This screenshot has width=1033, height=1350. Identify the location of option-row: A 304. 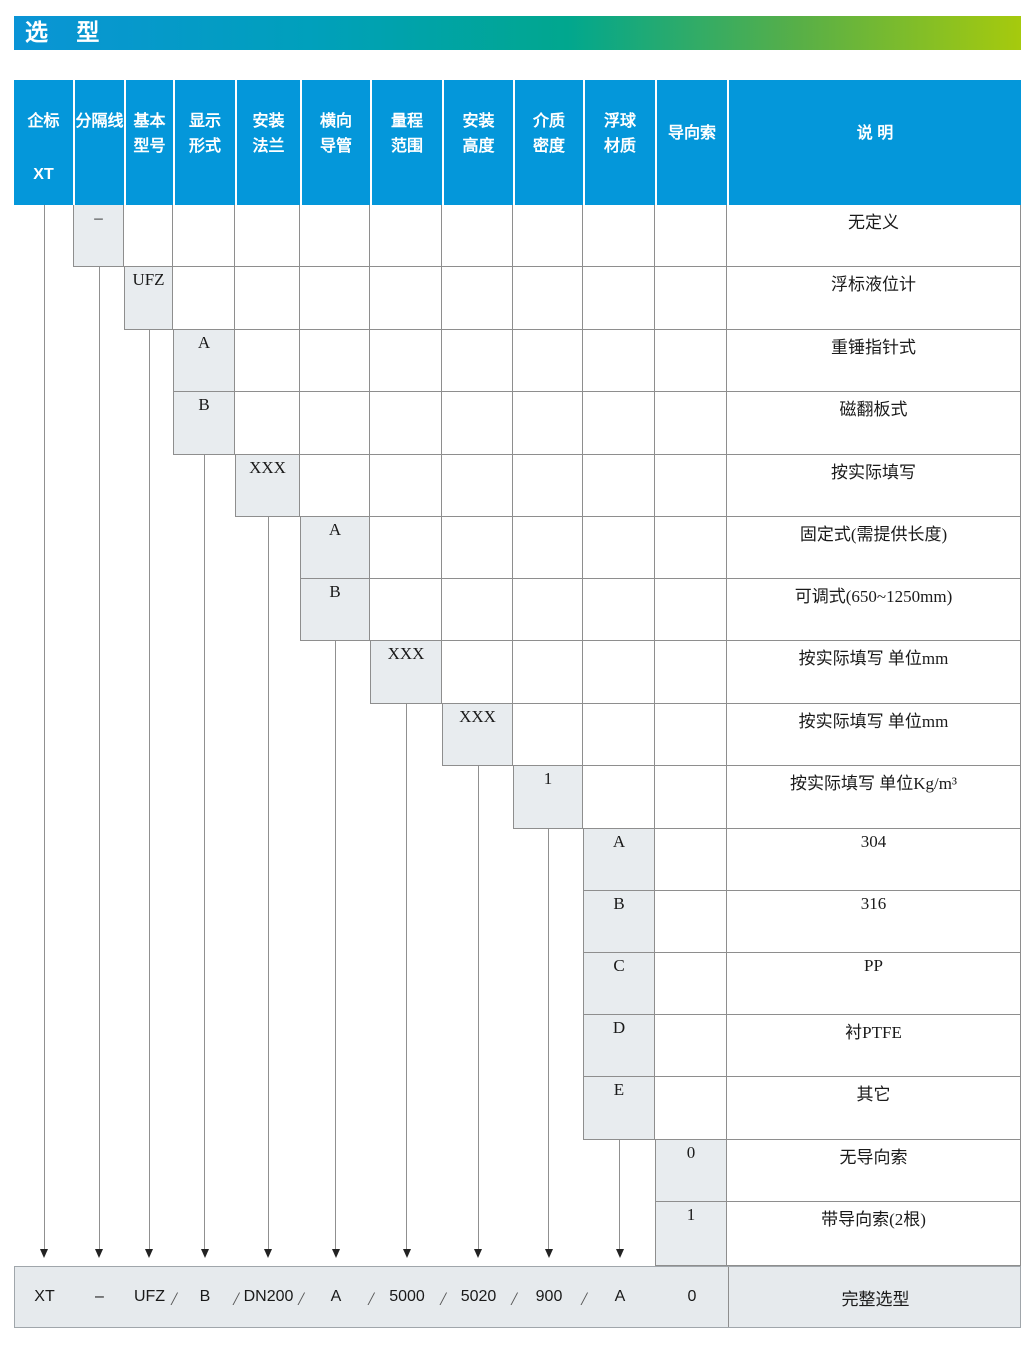
(802, 860).